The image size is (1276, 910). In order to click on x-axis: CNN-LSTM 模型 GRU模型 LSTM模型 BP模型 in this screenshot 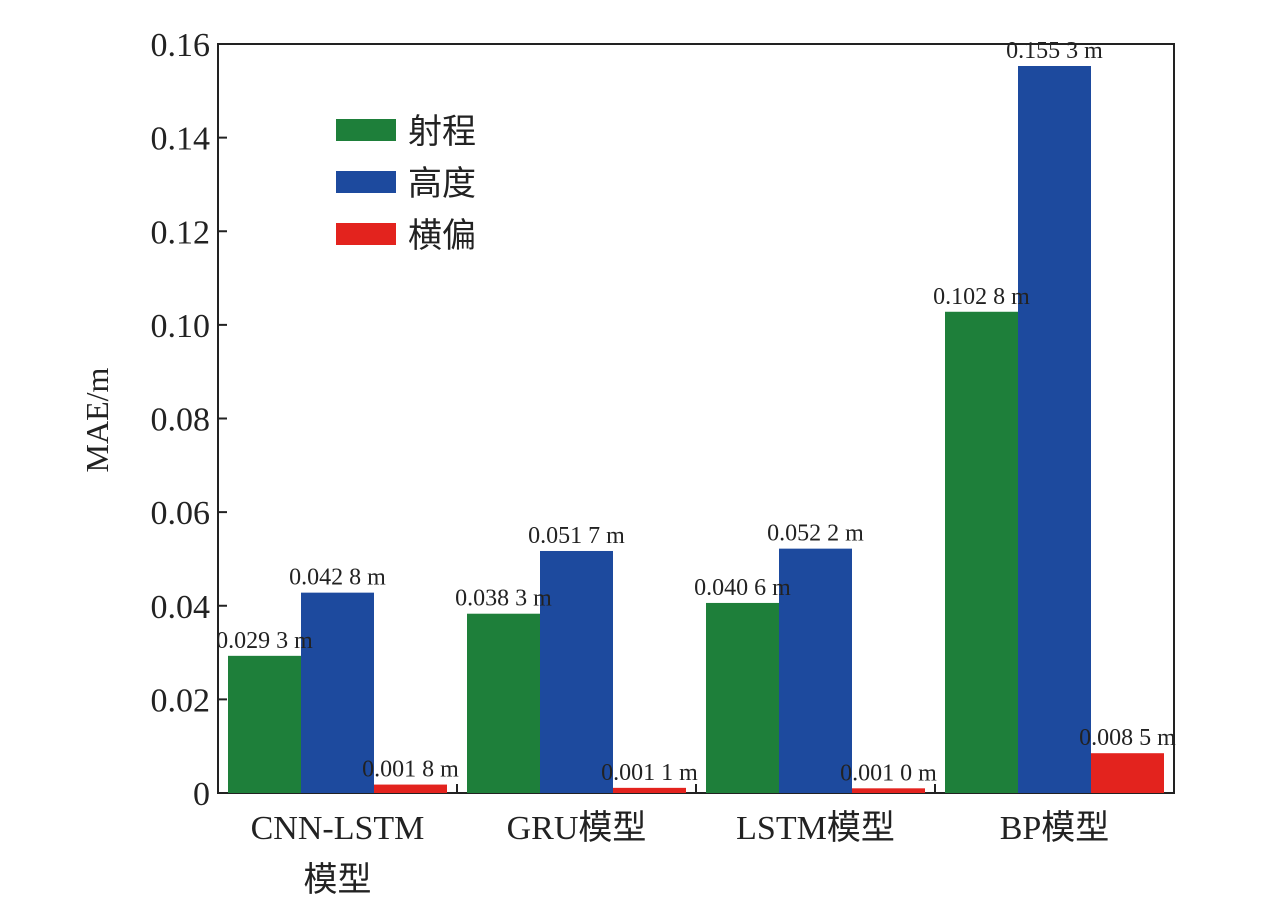, I will do `click(680, 841)`.